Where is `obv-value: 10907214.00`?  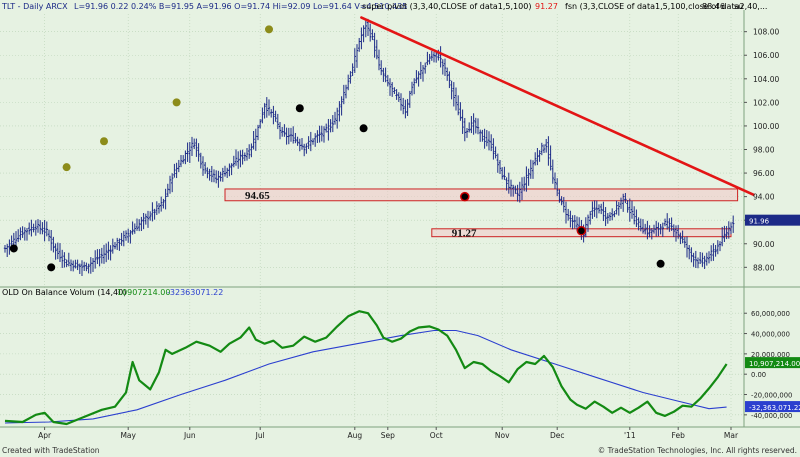
obv-value: 10907214.00 is located at coordinates (143, 292).